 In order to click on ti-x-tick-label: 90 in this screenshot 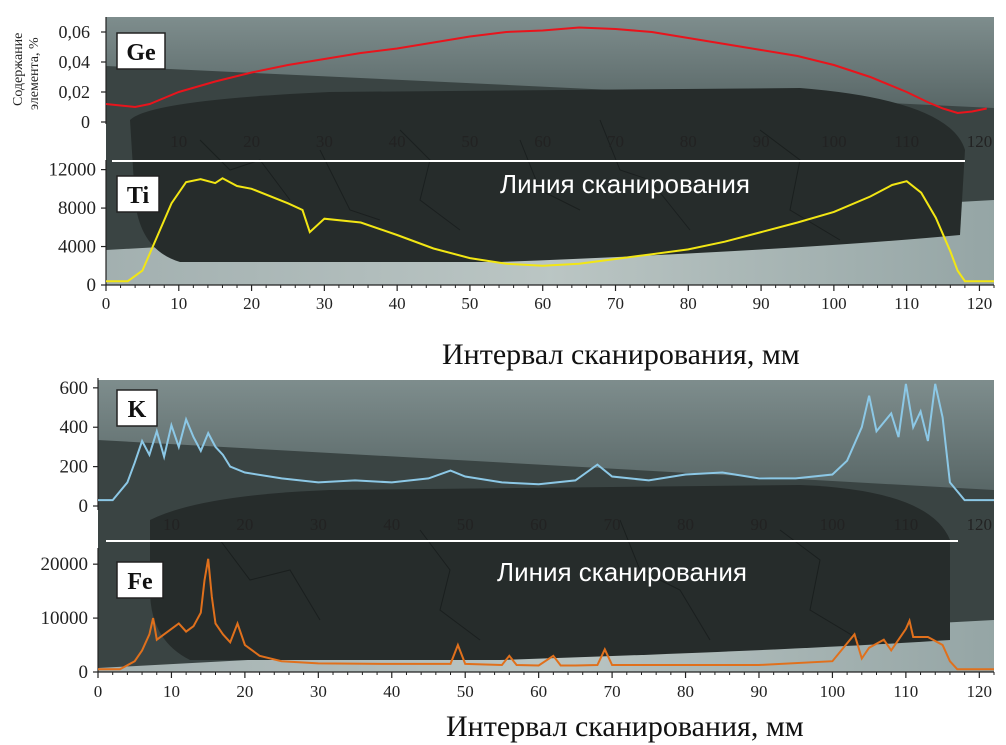, I will do `click(761, 303)`.